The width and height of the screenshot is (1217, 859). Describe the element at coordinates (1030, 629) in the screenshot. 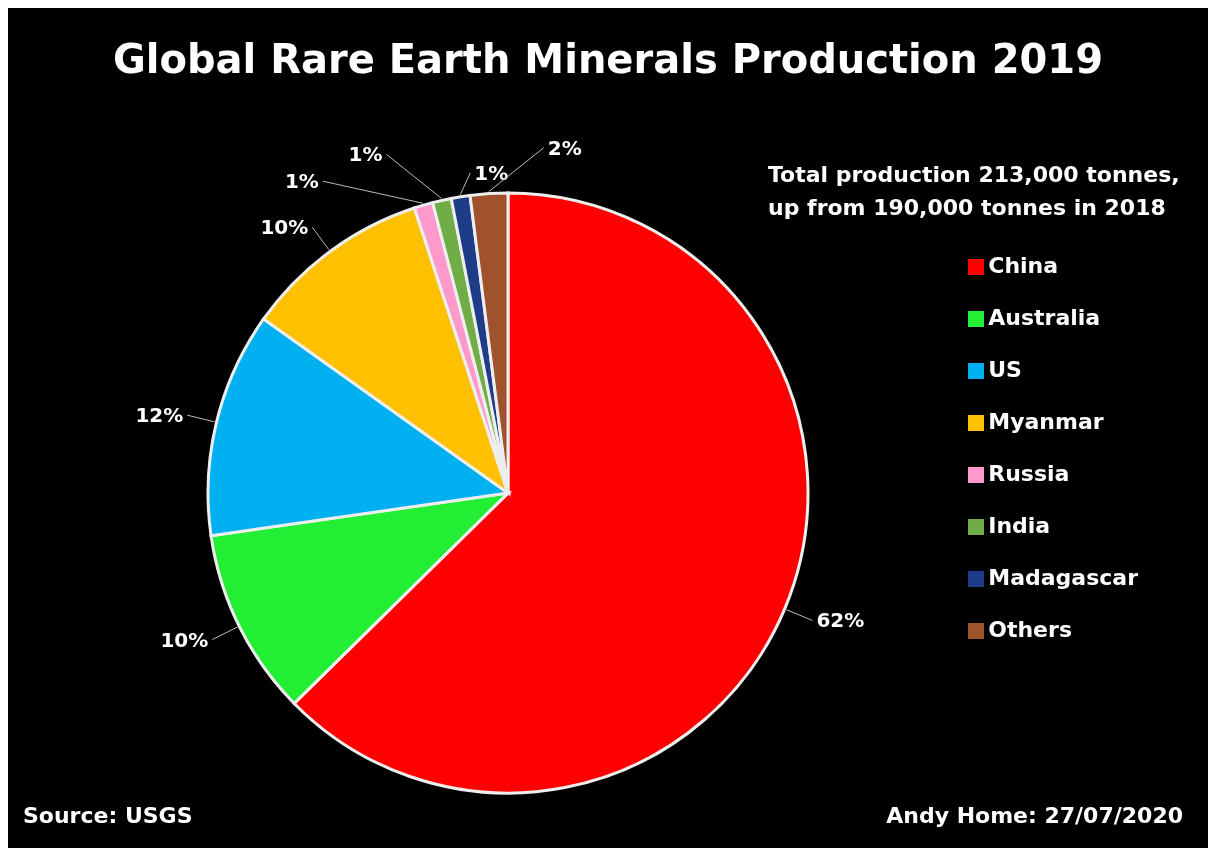

I see `legend-label: Others` at that location.